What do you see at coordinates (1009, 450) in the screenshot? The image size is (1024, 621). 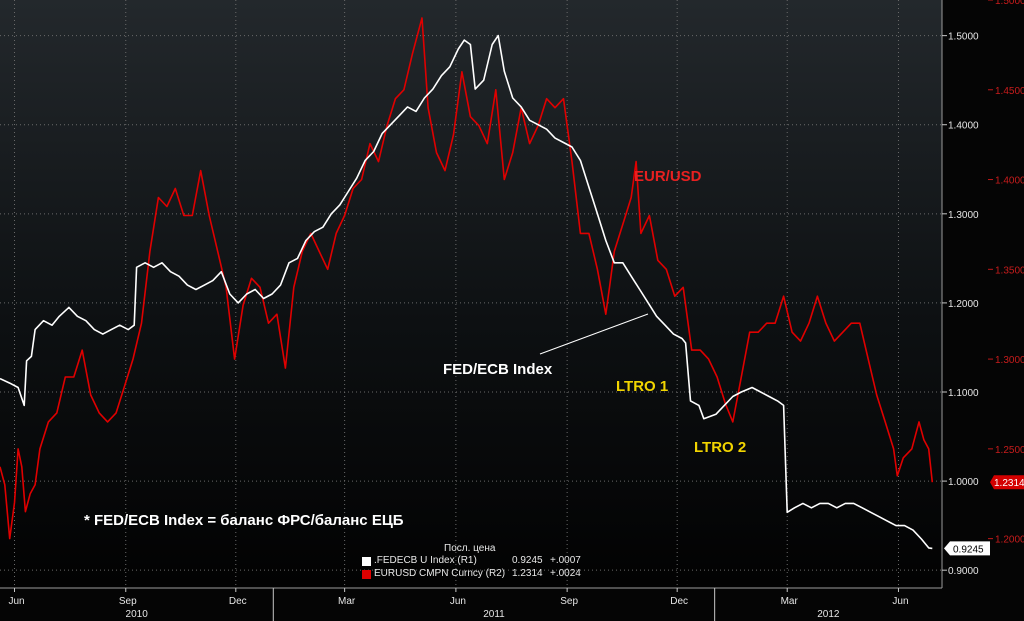 I see `r2-tick-label: 1.2500` at bounding box center [1009, 450].